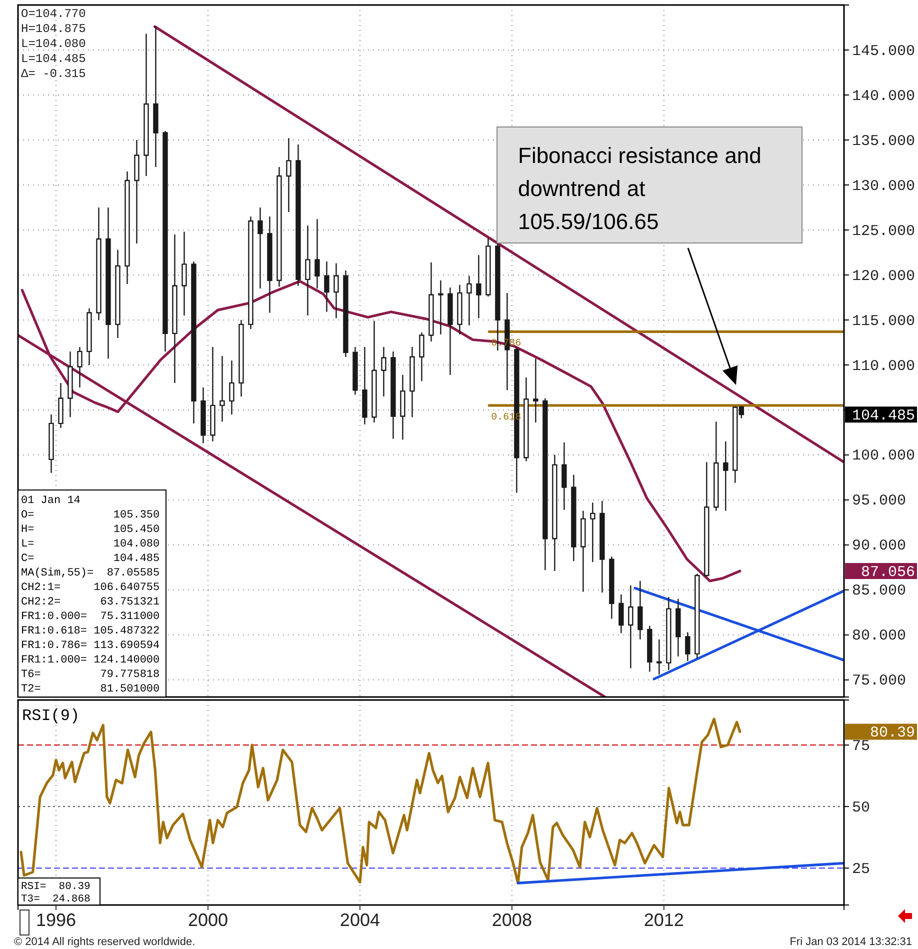 Image resolution: width=918 pixels, height=949 pixels. I want to click on annotation: 01 Jan 14, so click(51, 501).